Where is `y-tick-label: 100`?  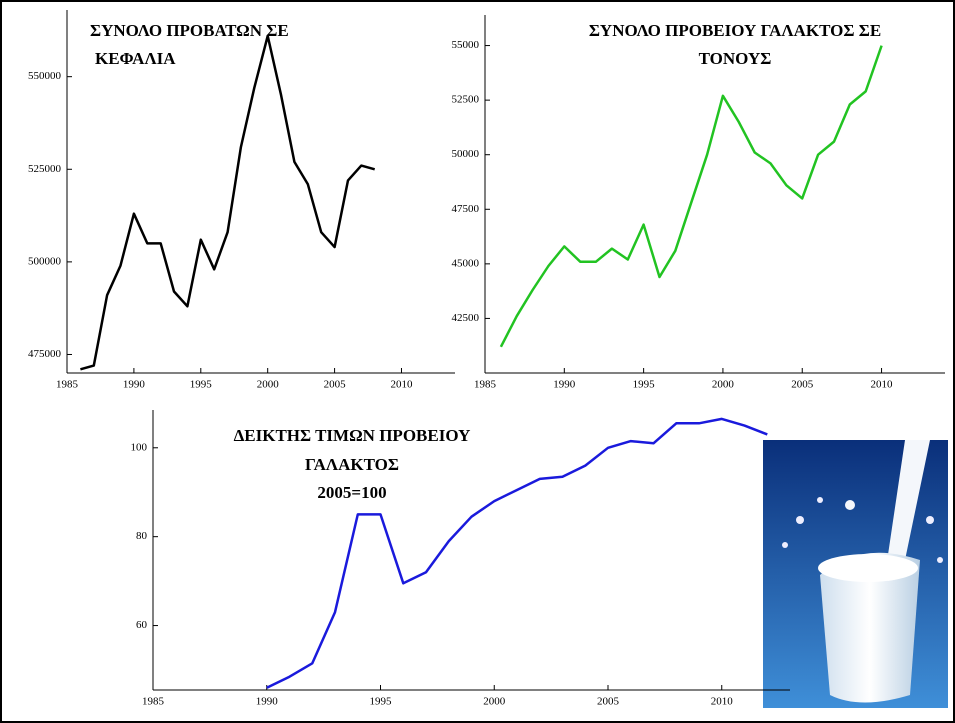
y-tick-label: 100 is located at coordinates (139, 447).